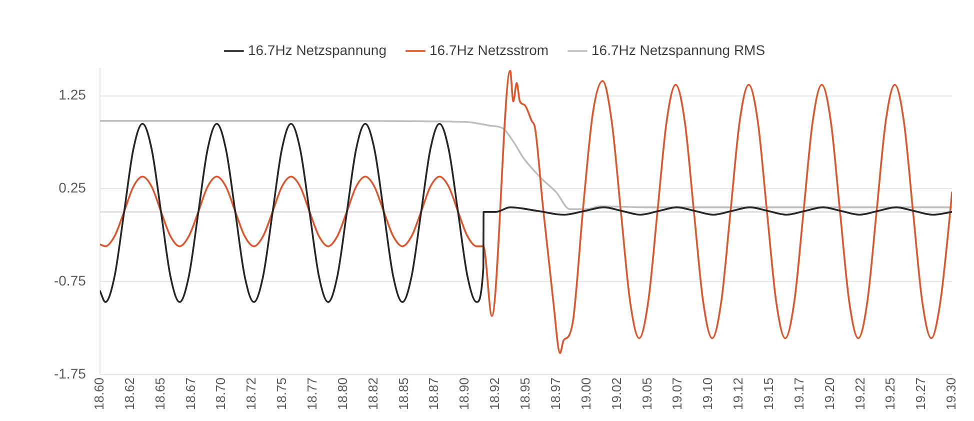 This screenshot has height=421, width=974. What do you see at coordinates (586, 393) in the screenshot?
I see `x-tick-label: 19.00` at bounding box center [586, 393].